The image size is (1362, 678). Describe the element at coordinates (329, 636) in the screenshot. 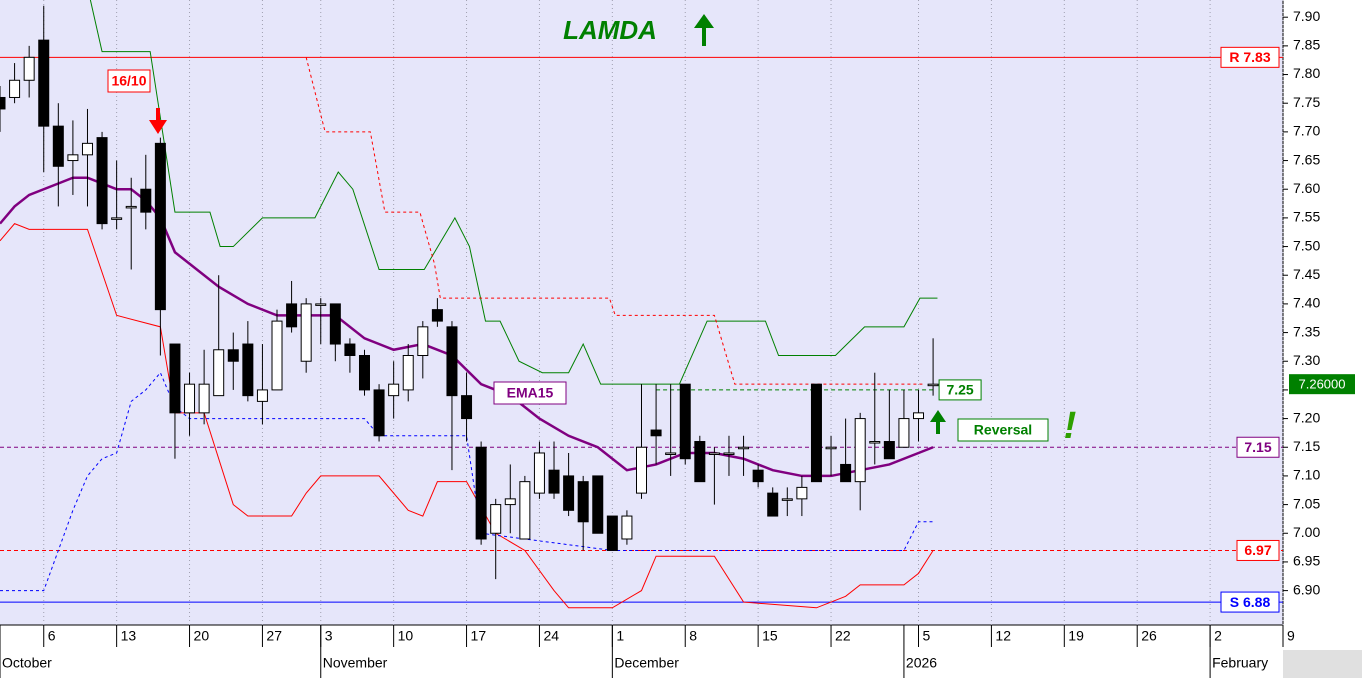

I see `x-tick-label: 3` at that location.